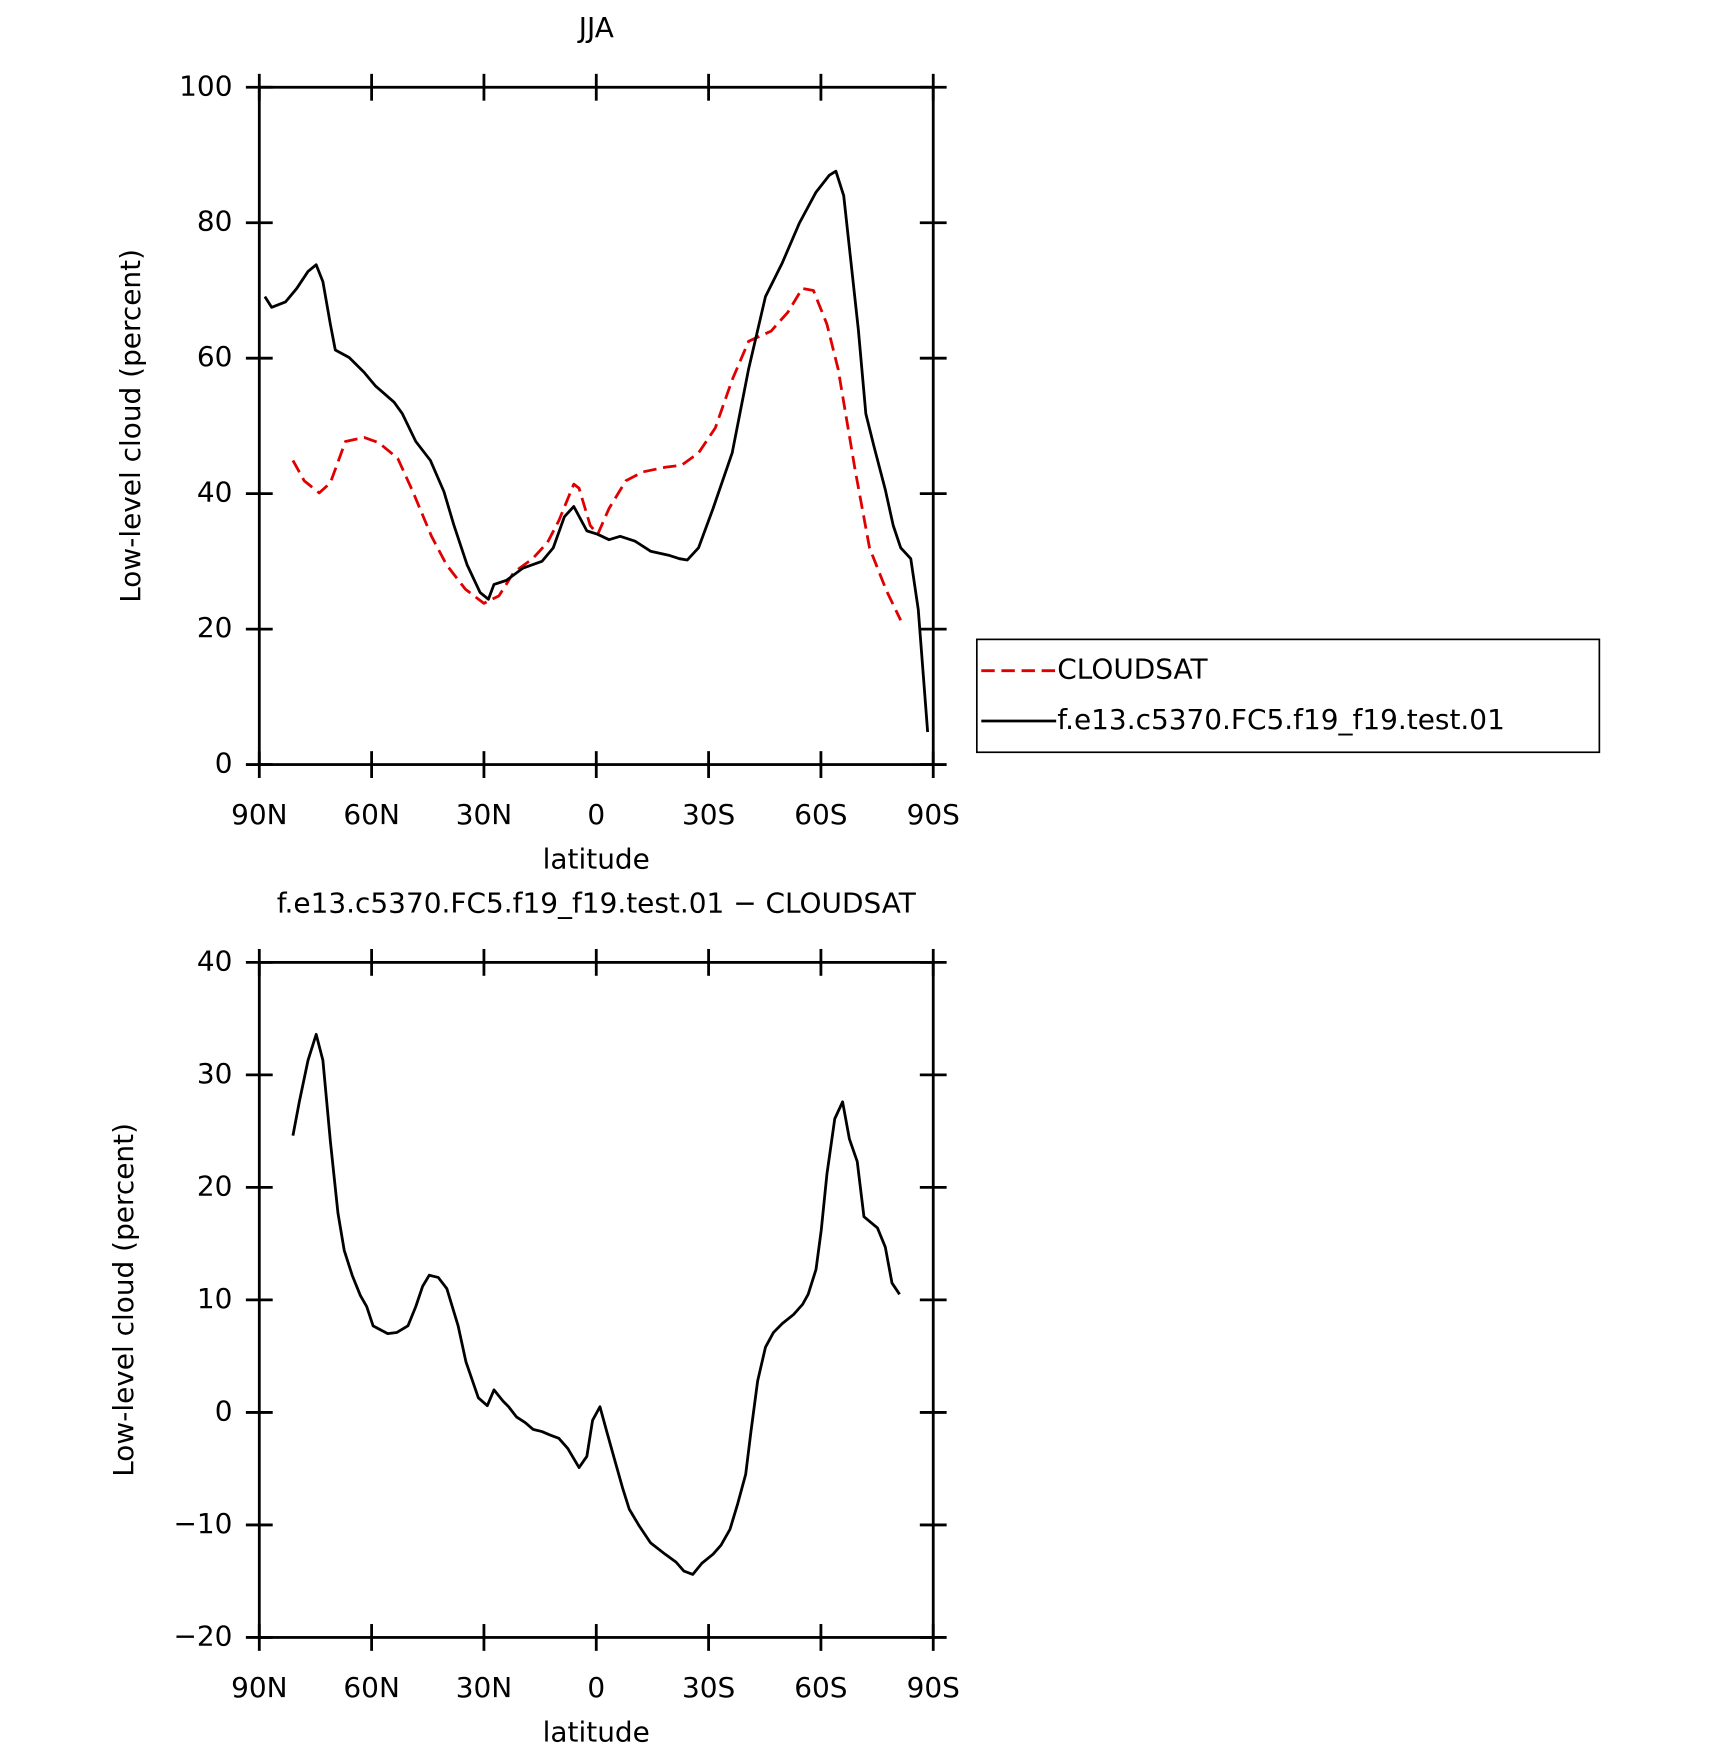  I want to click on y-tick-label: 80, so click(215, 221).